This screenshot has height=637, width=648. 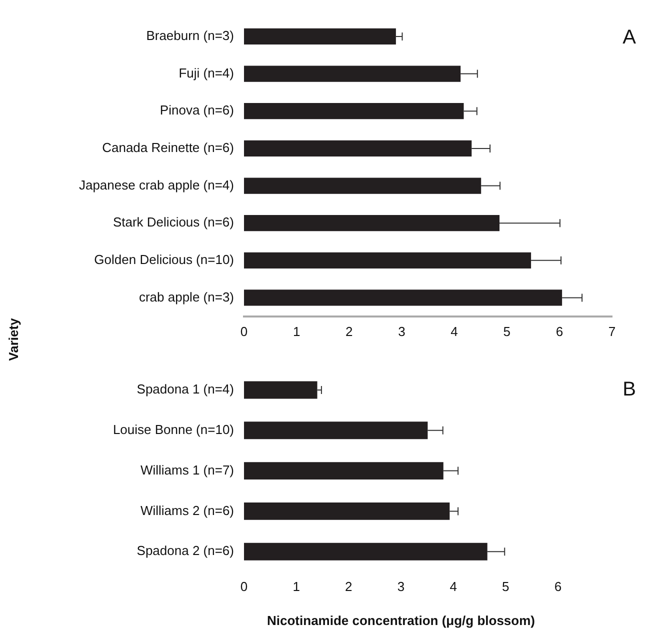 What do you see at coordinates (629, 389) in the screenshot?
I see `text: B` at bounding box center [629, 389].